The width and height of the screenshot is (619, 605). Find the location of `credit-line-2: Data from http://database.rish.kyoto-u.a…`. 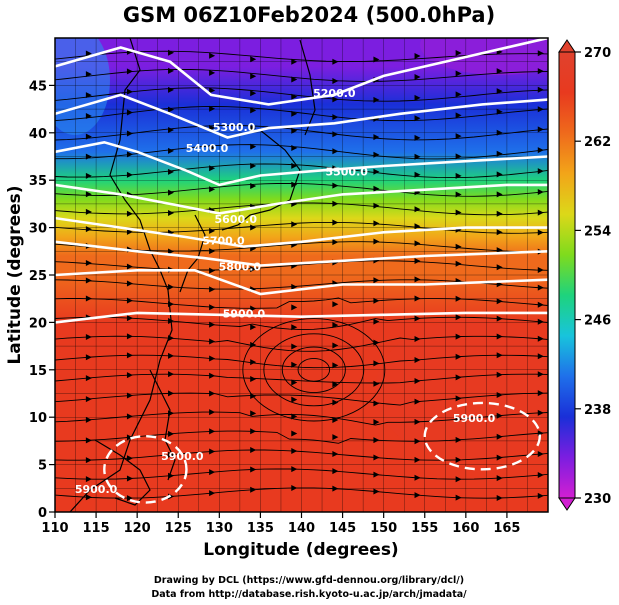

credit-line-2: Data from http://database.rish.kyoto-u.a… is located at coordinates (309, 594).